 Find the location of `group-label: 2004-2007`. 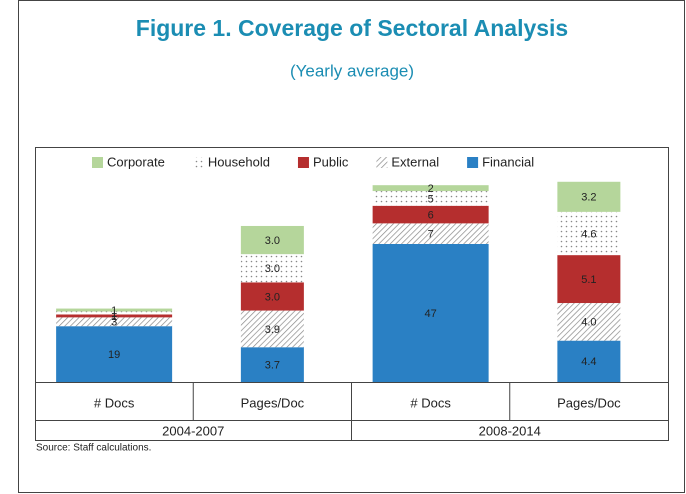

group-label: 2004-2007 is located at coordinates (193, 430).